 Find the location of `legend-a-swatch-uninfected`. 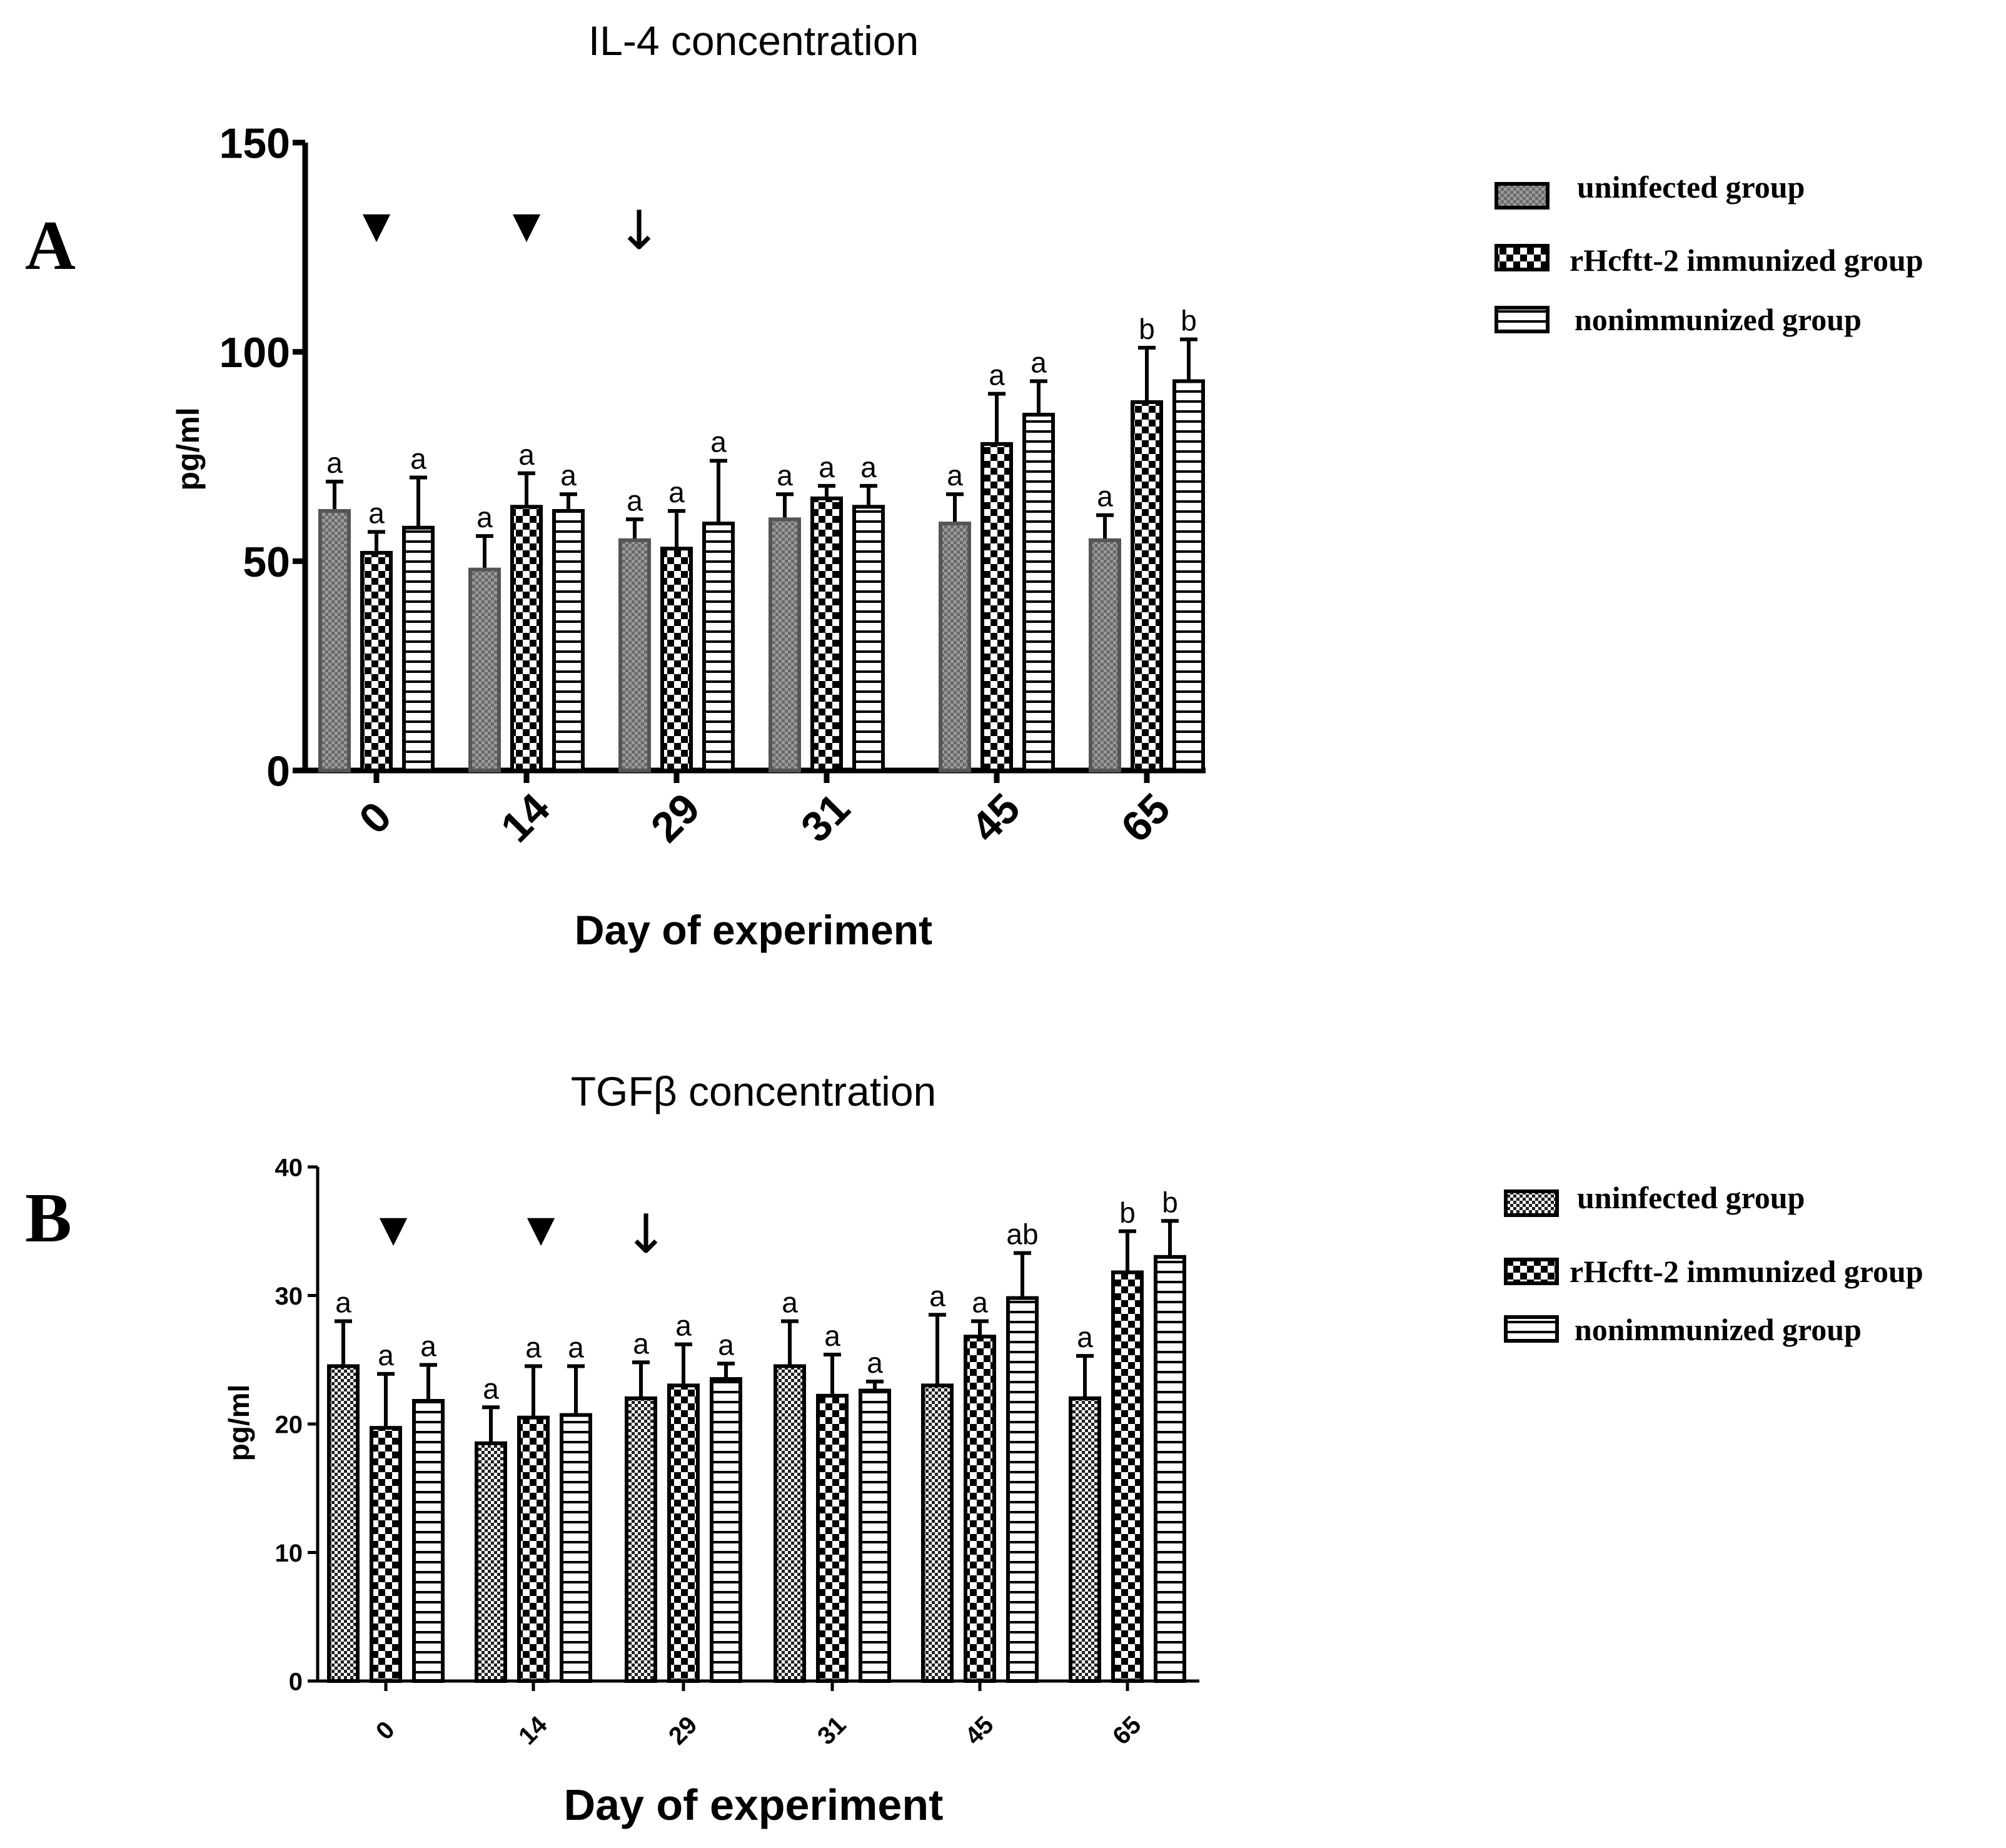

legend-a-swatch-uninfected is located at coordinates (1522, 196).